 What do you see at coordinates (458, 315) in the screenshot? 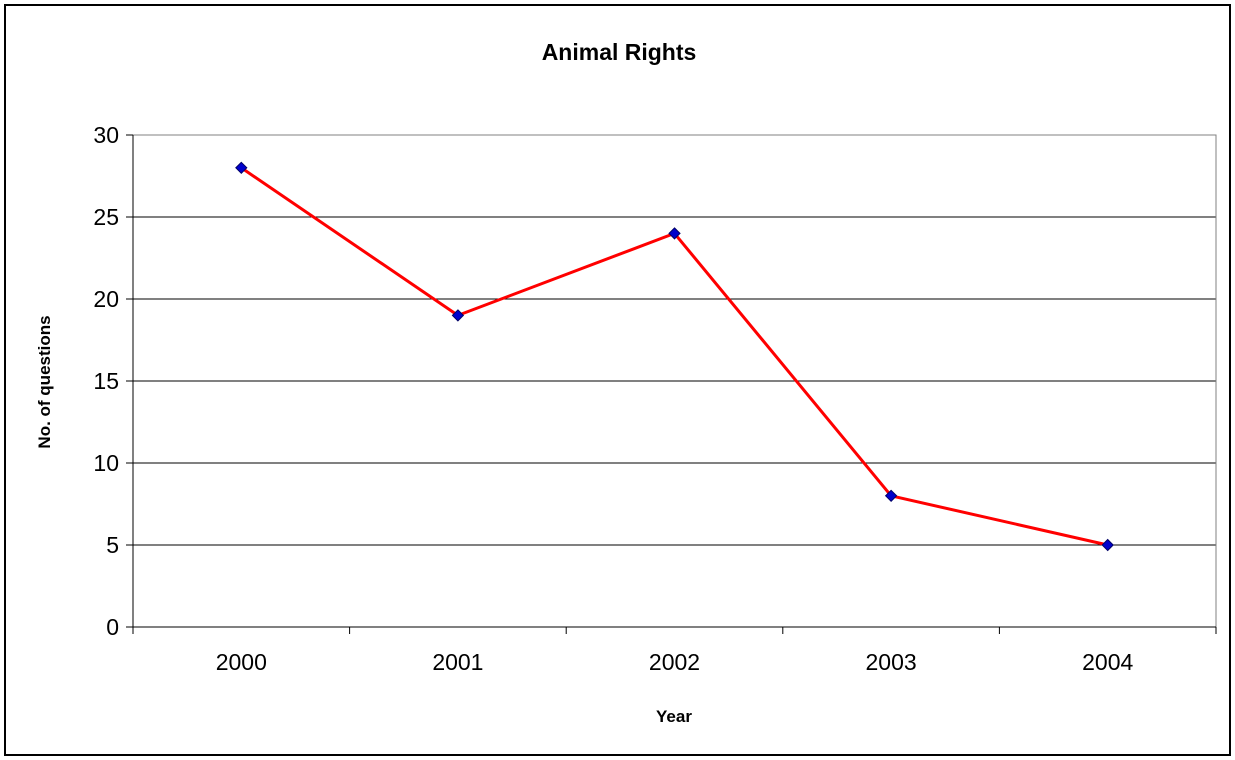
I see `data-point-2001` at bounding box center [458, 315].